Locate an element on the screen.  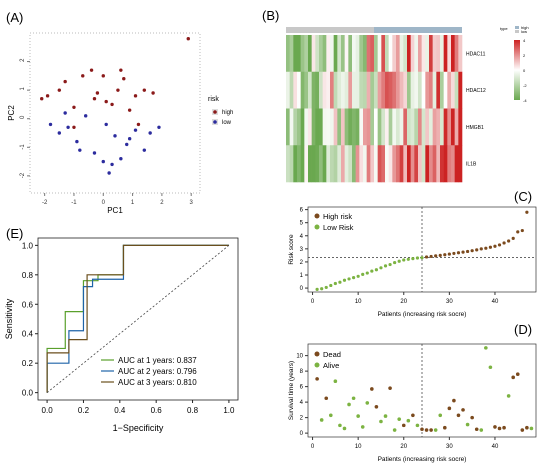
x-tick-label: 40 is located at coordinates (495, 447).